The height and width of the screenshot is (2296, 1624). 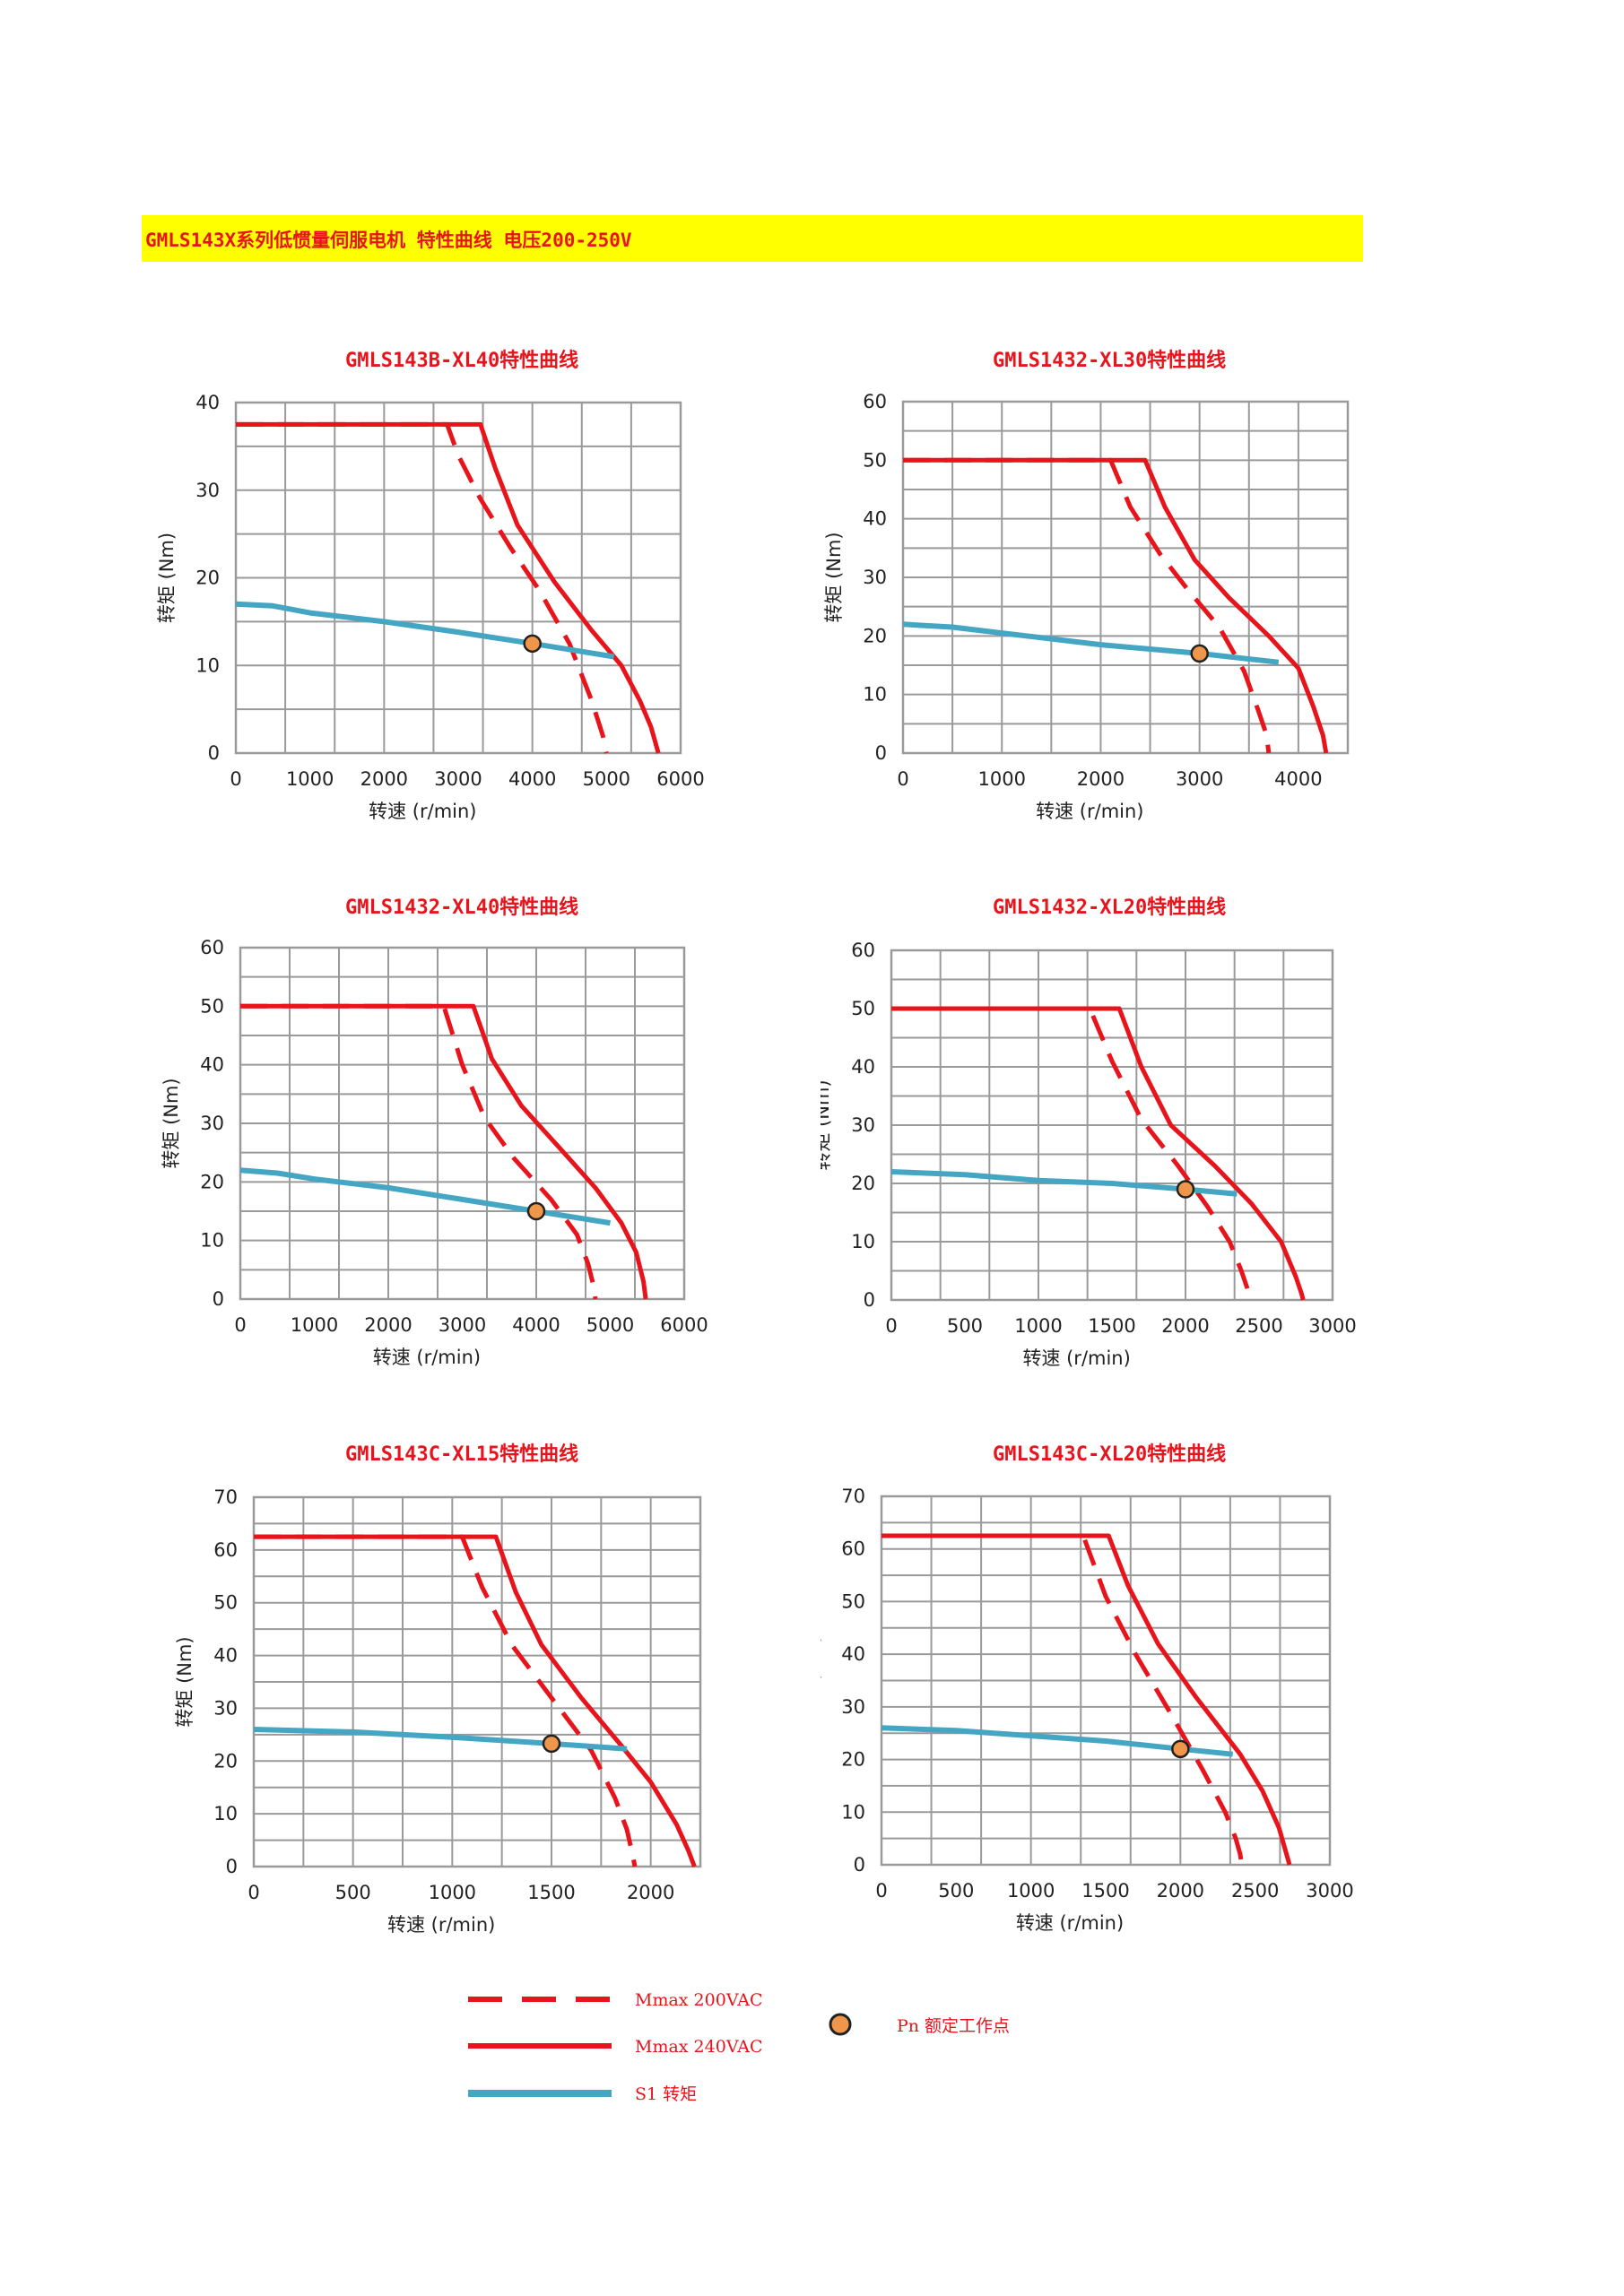 What do you see at coordinates (1110, 1454) in the screenshot?
I see `chart-title: GMLS143C-XL20特性曲线` at bounding box center [1110, 1454].